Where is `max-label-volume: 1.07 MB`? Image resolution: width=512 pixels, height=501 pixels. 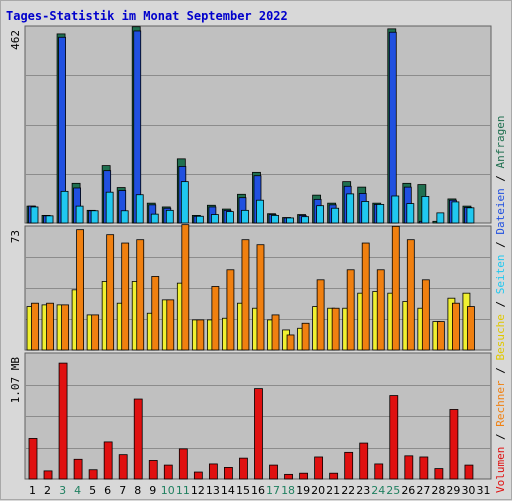 max-label-volume: 1.07 MB is located at coordinates (15, 380).